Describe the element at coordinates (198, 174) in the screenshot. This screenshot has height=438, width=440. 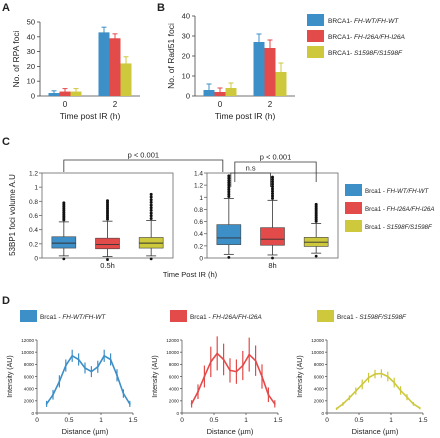
I see `panel-c-right-y-tick-label: 1.4` at that location.